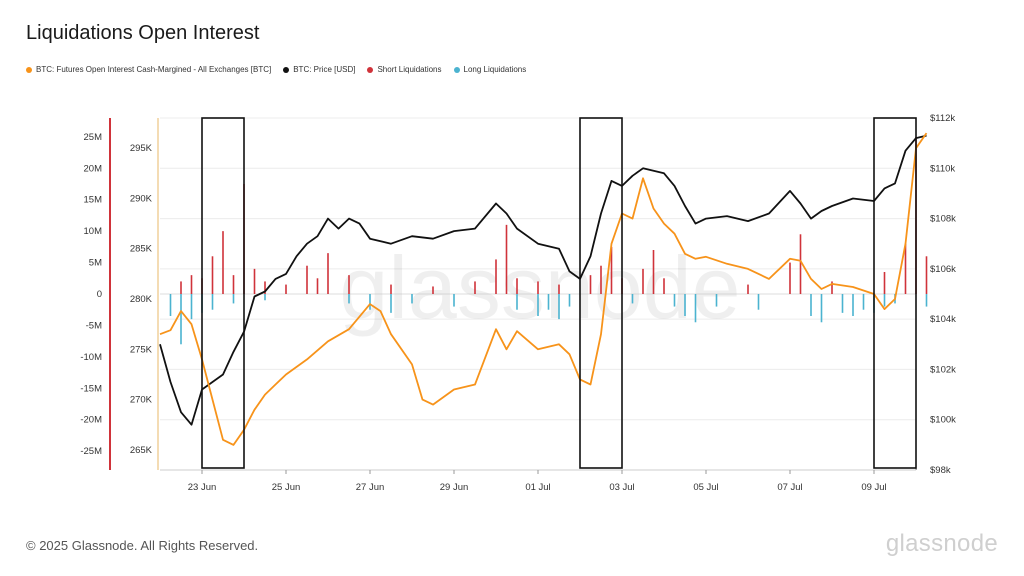 The width and height of the screenshot is (1024, 576). What do you see at coordinates (324, 69) in the screenshot?
I see `legend-label-price: BTC: Price [USD]` at bounding box center [324, 69].